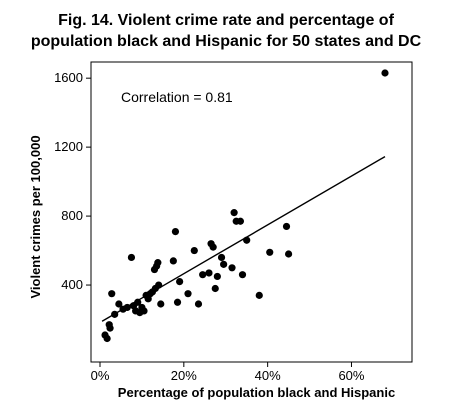 Image resolution: width=452 pixels, height=417 pixels. What do you see at coordinates (68, 77) in the screenshot?
I see `y-tick-label: 1600` at bounding box center [68, 77].